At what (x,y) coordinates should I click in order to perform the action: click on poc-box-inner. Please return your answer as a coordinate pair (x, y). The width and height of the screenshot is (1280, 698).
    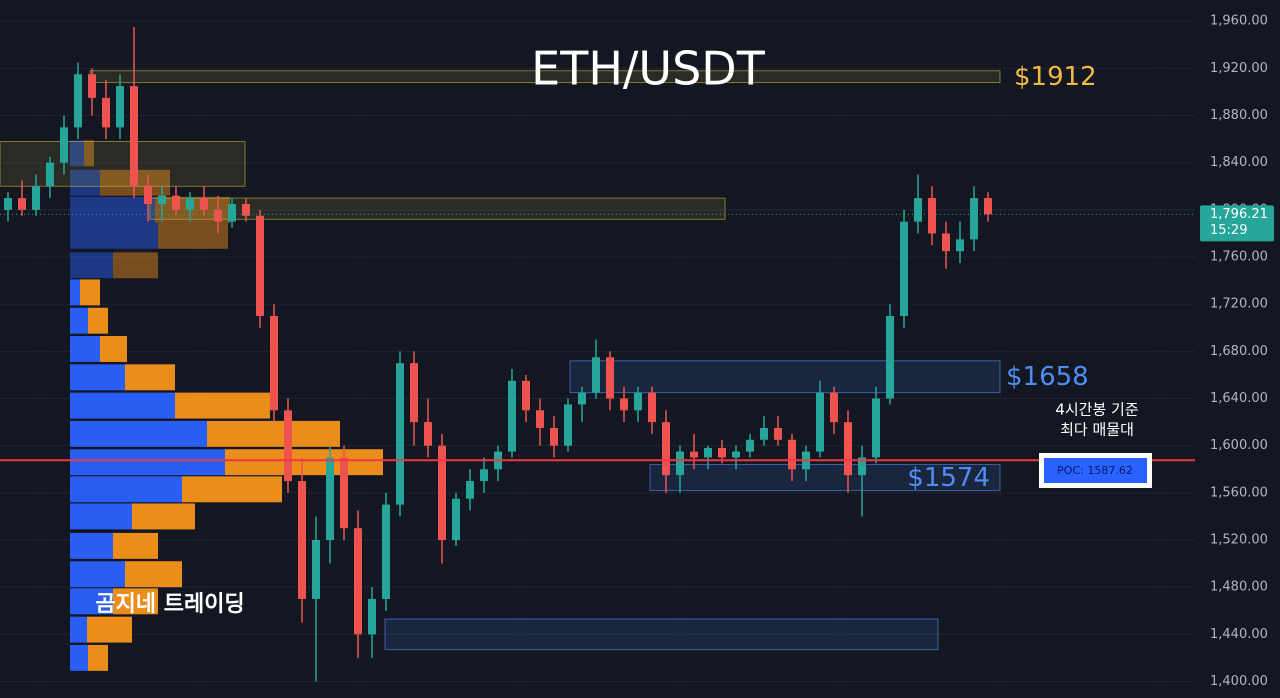
    Looking at the image, I should click on (1095, 470).